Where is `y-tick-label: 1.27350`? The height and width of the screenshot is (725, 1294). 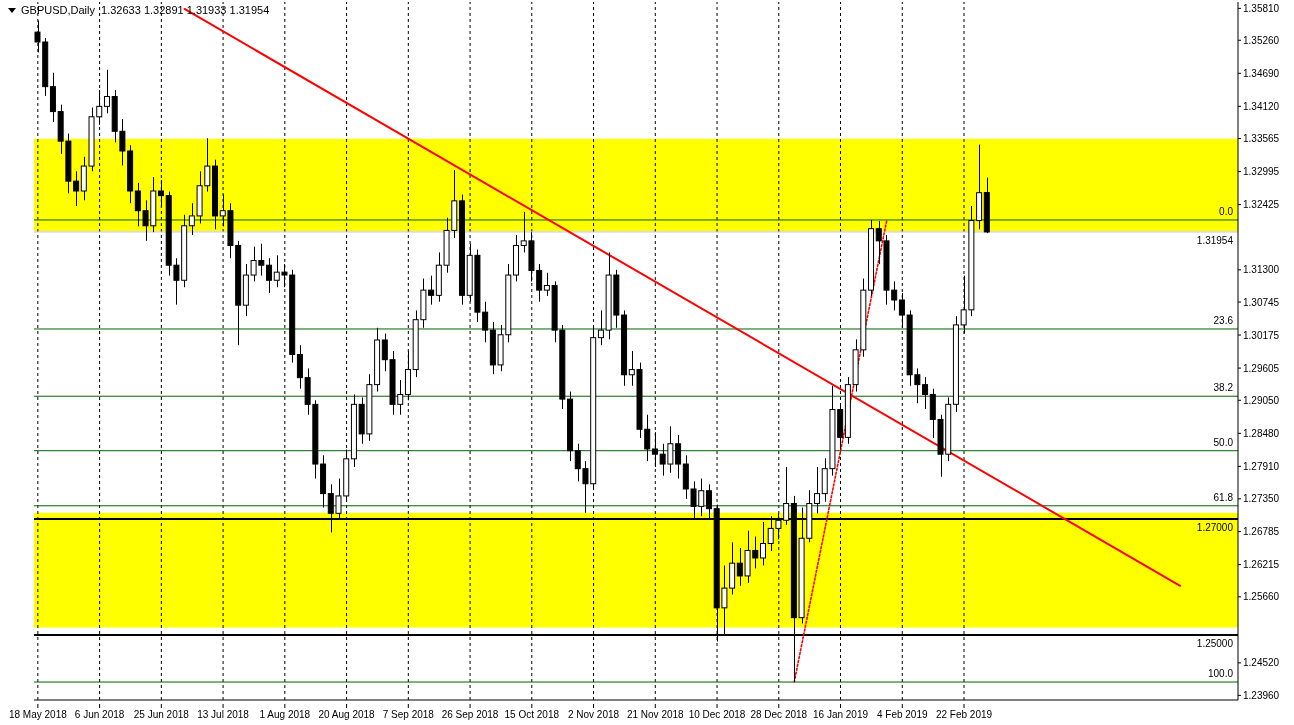 y-tick-label: 1.27350 is located at coordinates (1261, 499).